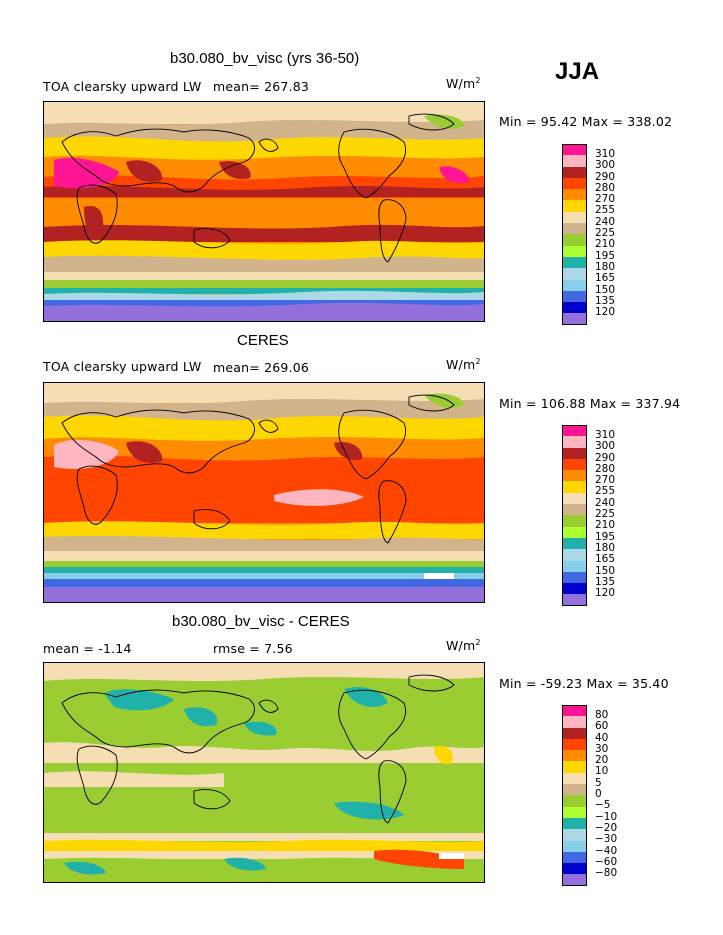  I want to click on colorbar-tick-label: 10, so click(602, 771).